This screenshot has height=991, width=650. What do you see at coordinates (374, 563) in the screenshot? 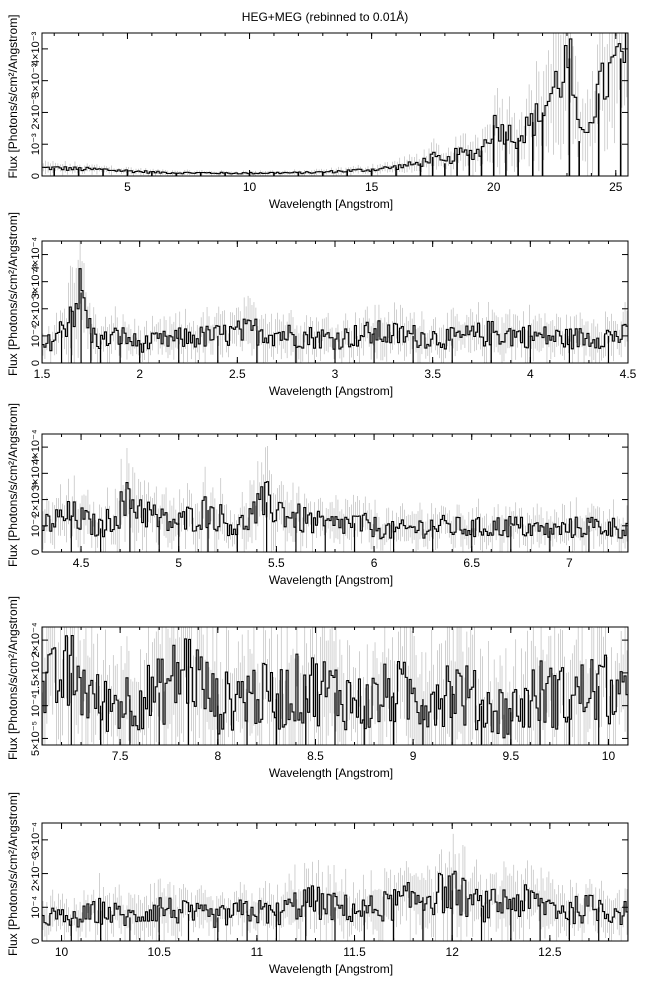
I see `x-tick-label: 6` at bounding box center [374, 563].